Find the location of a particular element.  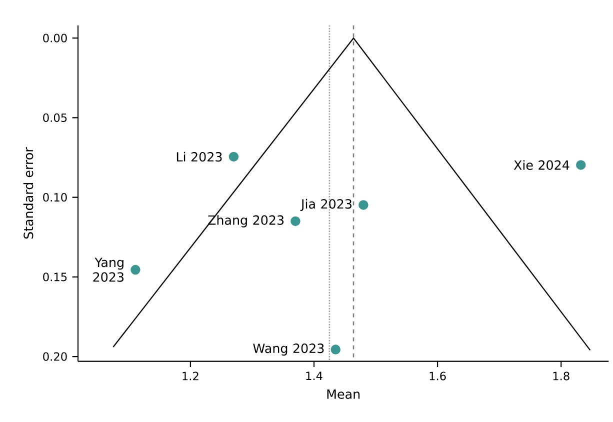

annotation: Jia 2023 is located at coordinates (326, 205).